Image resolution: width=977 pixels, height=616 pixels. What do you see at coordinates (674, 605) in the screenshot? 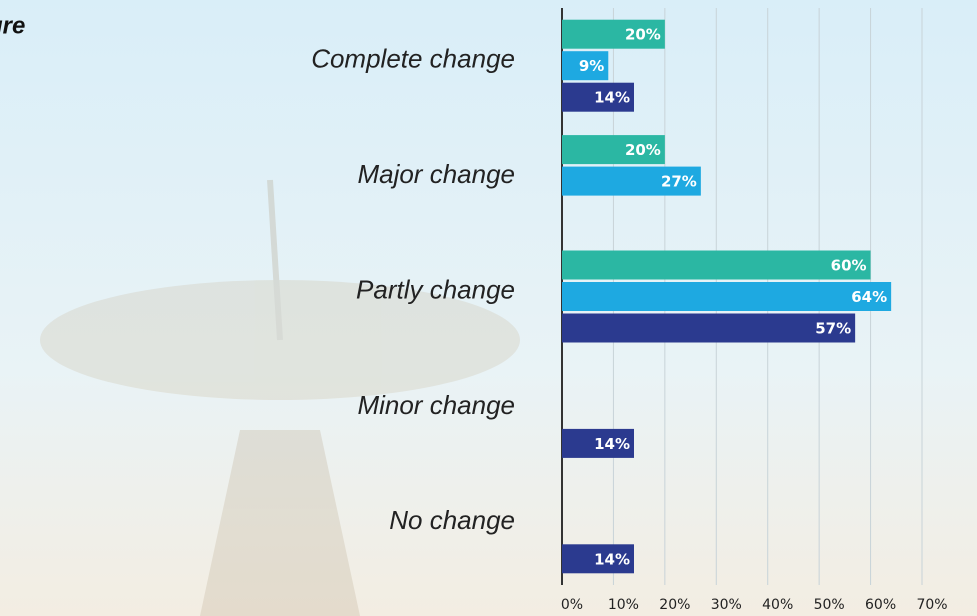
I see `x-tick-label: 20%` at bounding box center [674, 605].